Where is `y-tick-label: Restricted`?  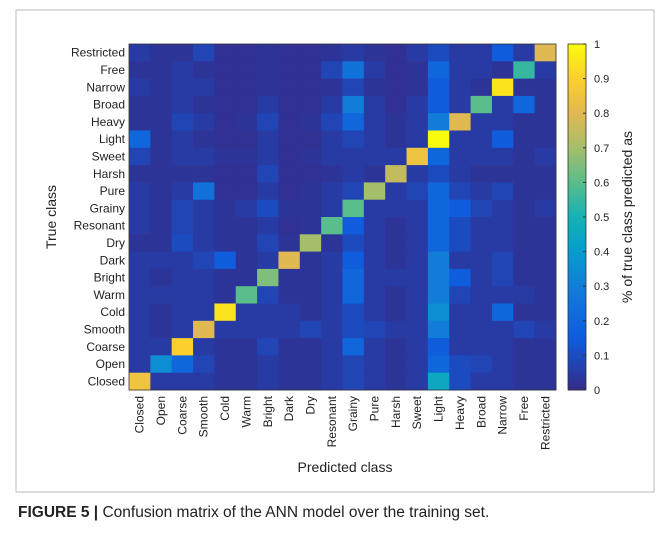
y-tick-label: Restricted is located at coordinates (98, 53).